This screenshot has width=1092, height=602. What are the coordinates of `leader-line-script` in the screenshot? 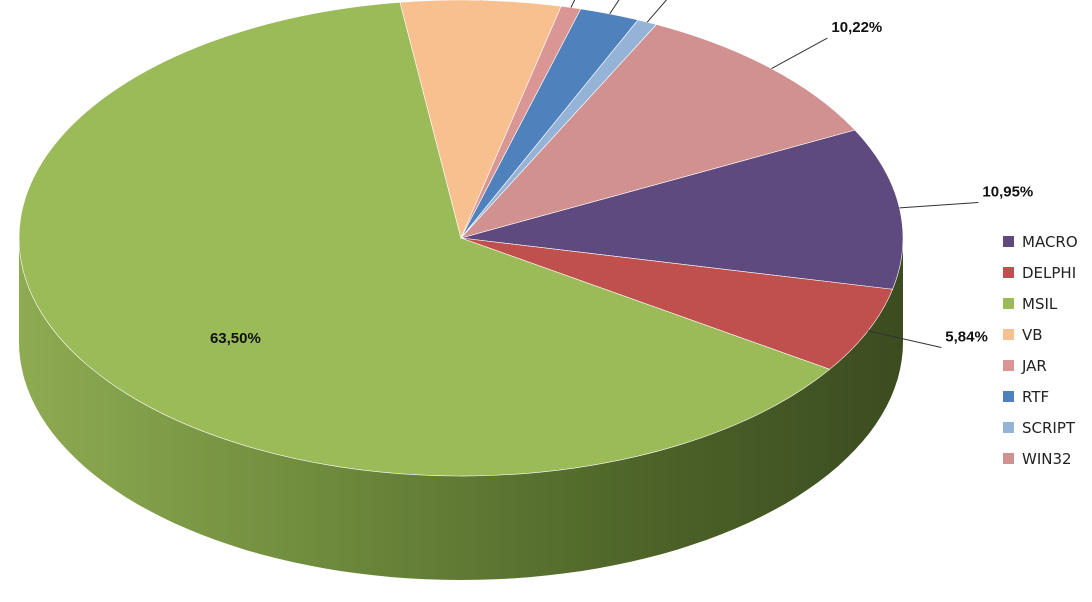 It's located at (657, 11).